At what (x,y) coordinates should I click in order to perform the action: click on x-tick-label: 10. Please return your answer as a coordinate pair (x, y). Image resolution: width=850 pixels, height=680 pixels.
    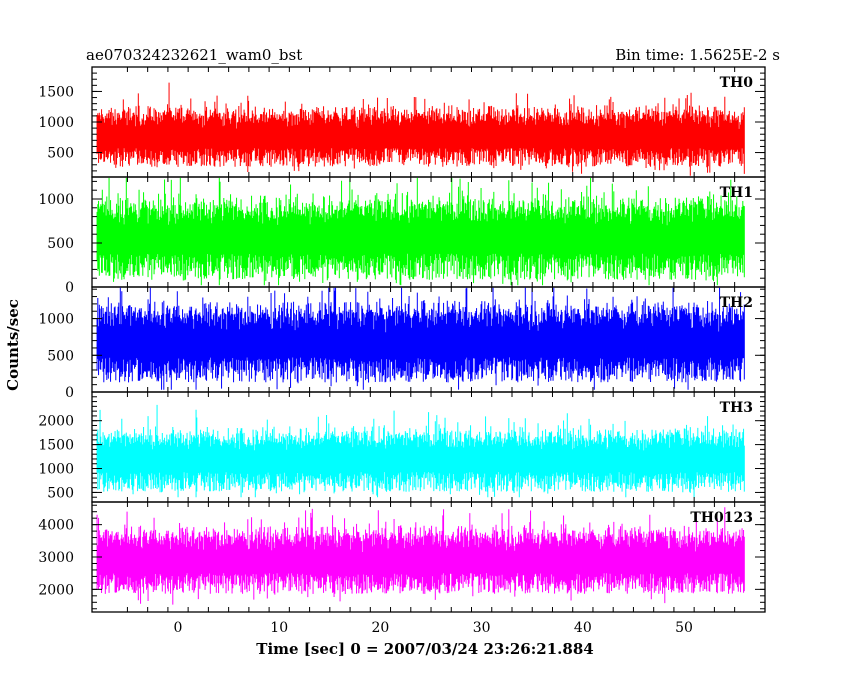
    Looking at the image, I should click on (279, 628).